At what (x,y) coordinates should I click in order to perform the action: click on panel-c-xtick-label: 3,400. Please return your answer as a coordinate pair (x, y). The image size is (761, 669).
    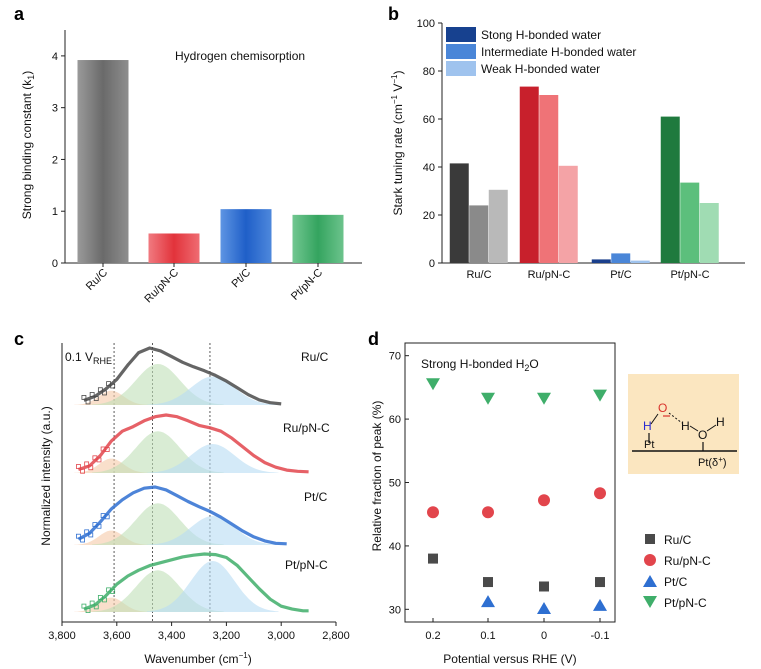
    Looking at the image, I should click on (172, 636).